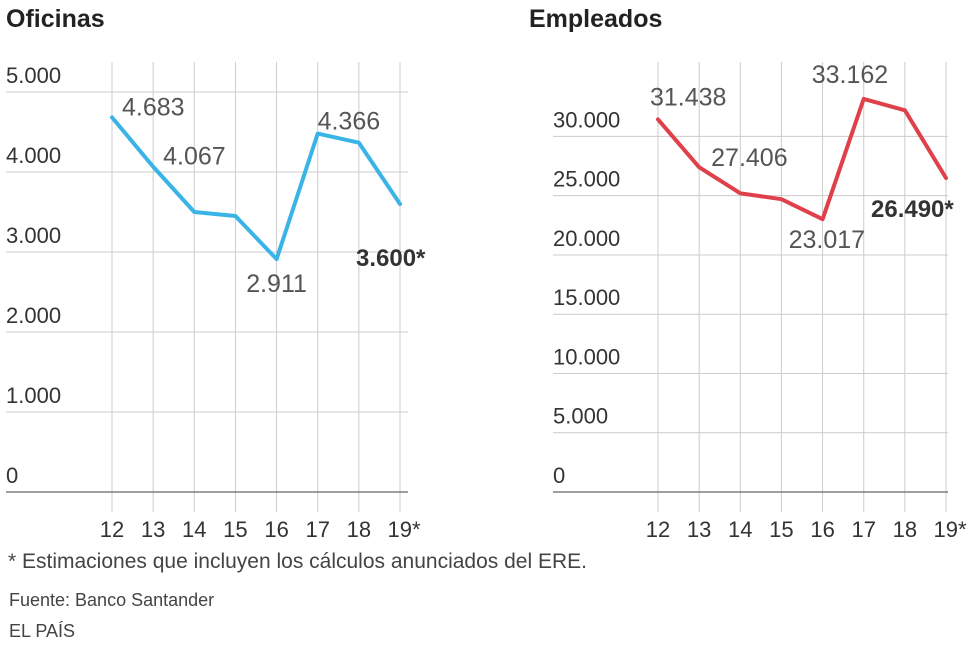 The image size is (980, 658). What do you see at coordinates (595, 19) in the screenshot?
I see `chart-title-empleados: Empleados` at bounding box center [595, 19].